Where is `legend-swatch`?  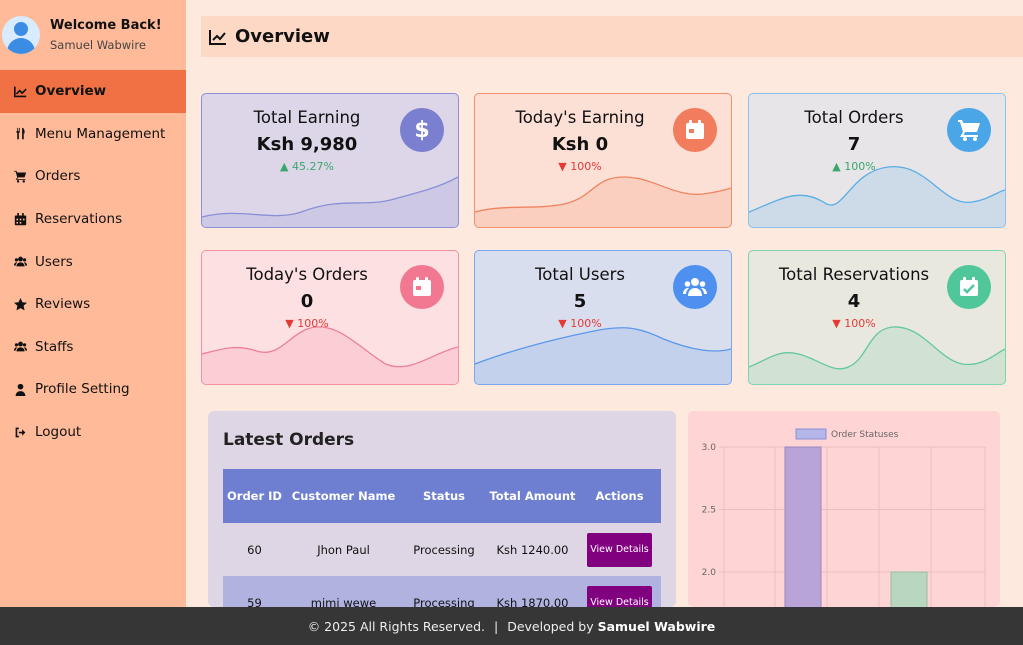 legend-swatch is located at coordinates (811, 434).